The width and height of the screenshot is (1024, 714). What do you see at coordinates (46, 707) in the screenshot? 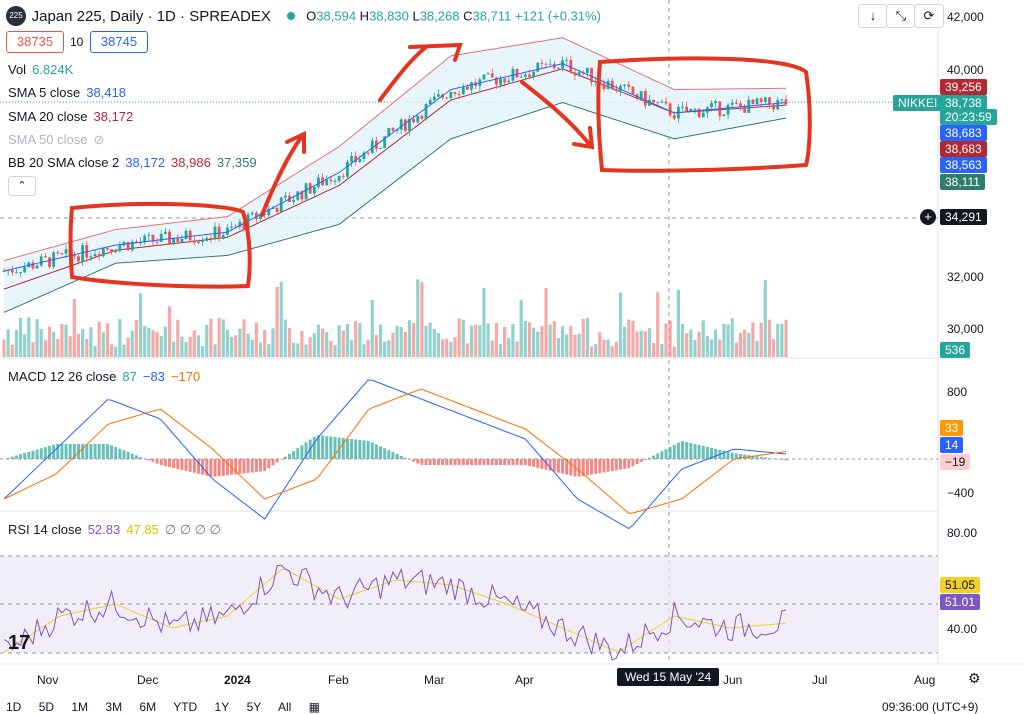
I see `range-5d: 5D` at bounding box center [46, 707].